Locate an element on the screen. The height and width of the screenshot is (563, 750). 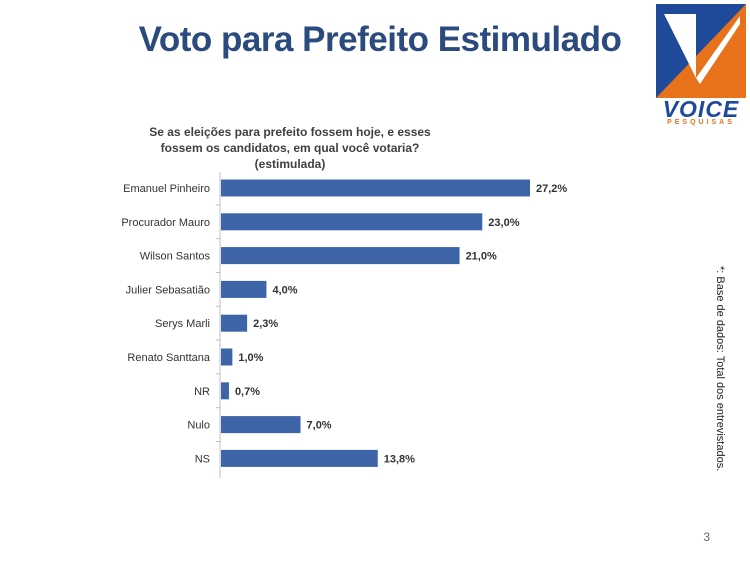
category-label: Nulo is located at coordinates (198, 426).